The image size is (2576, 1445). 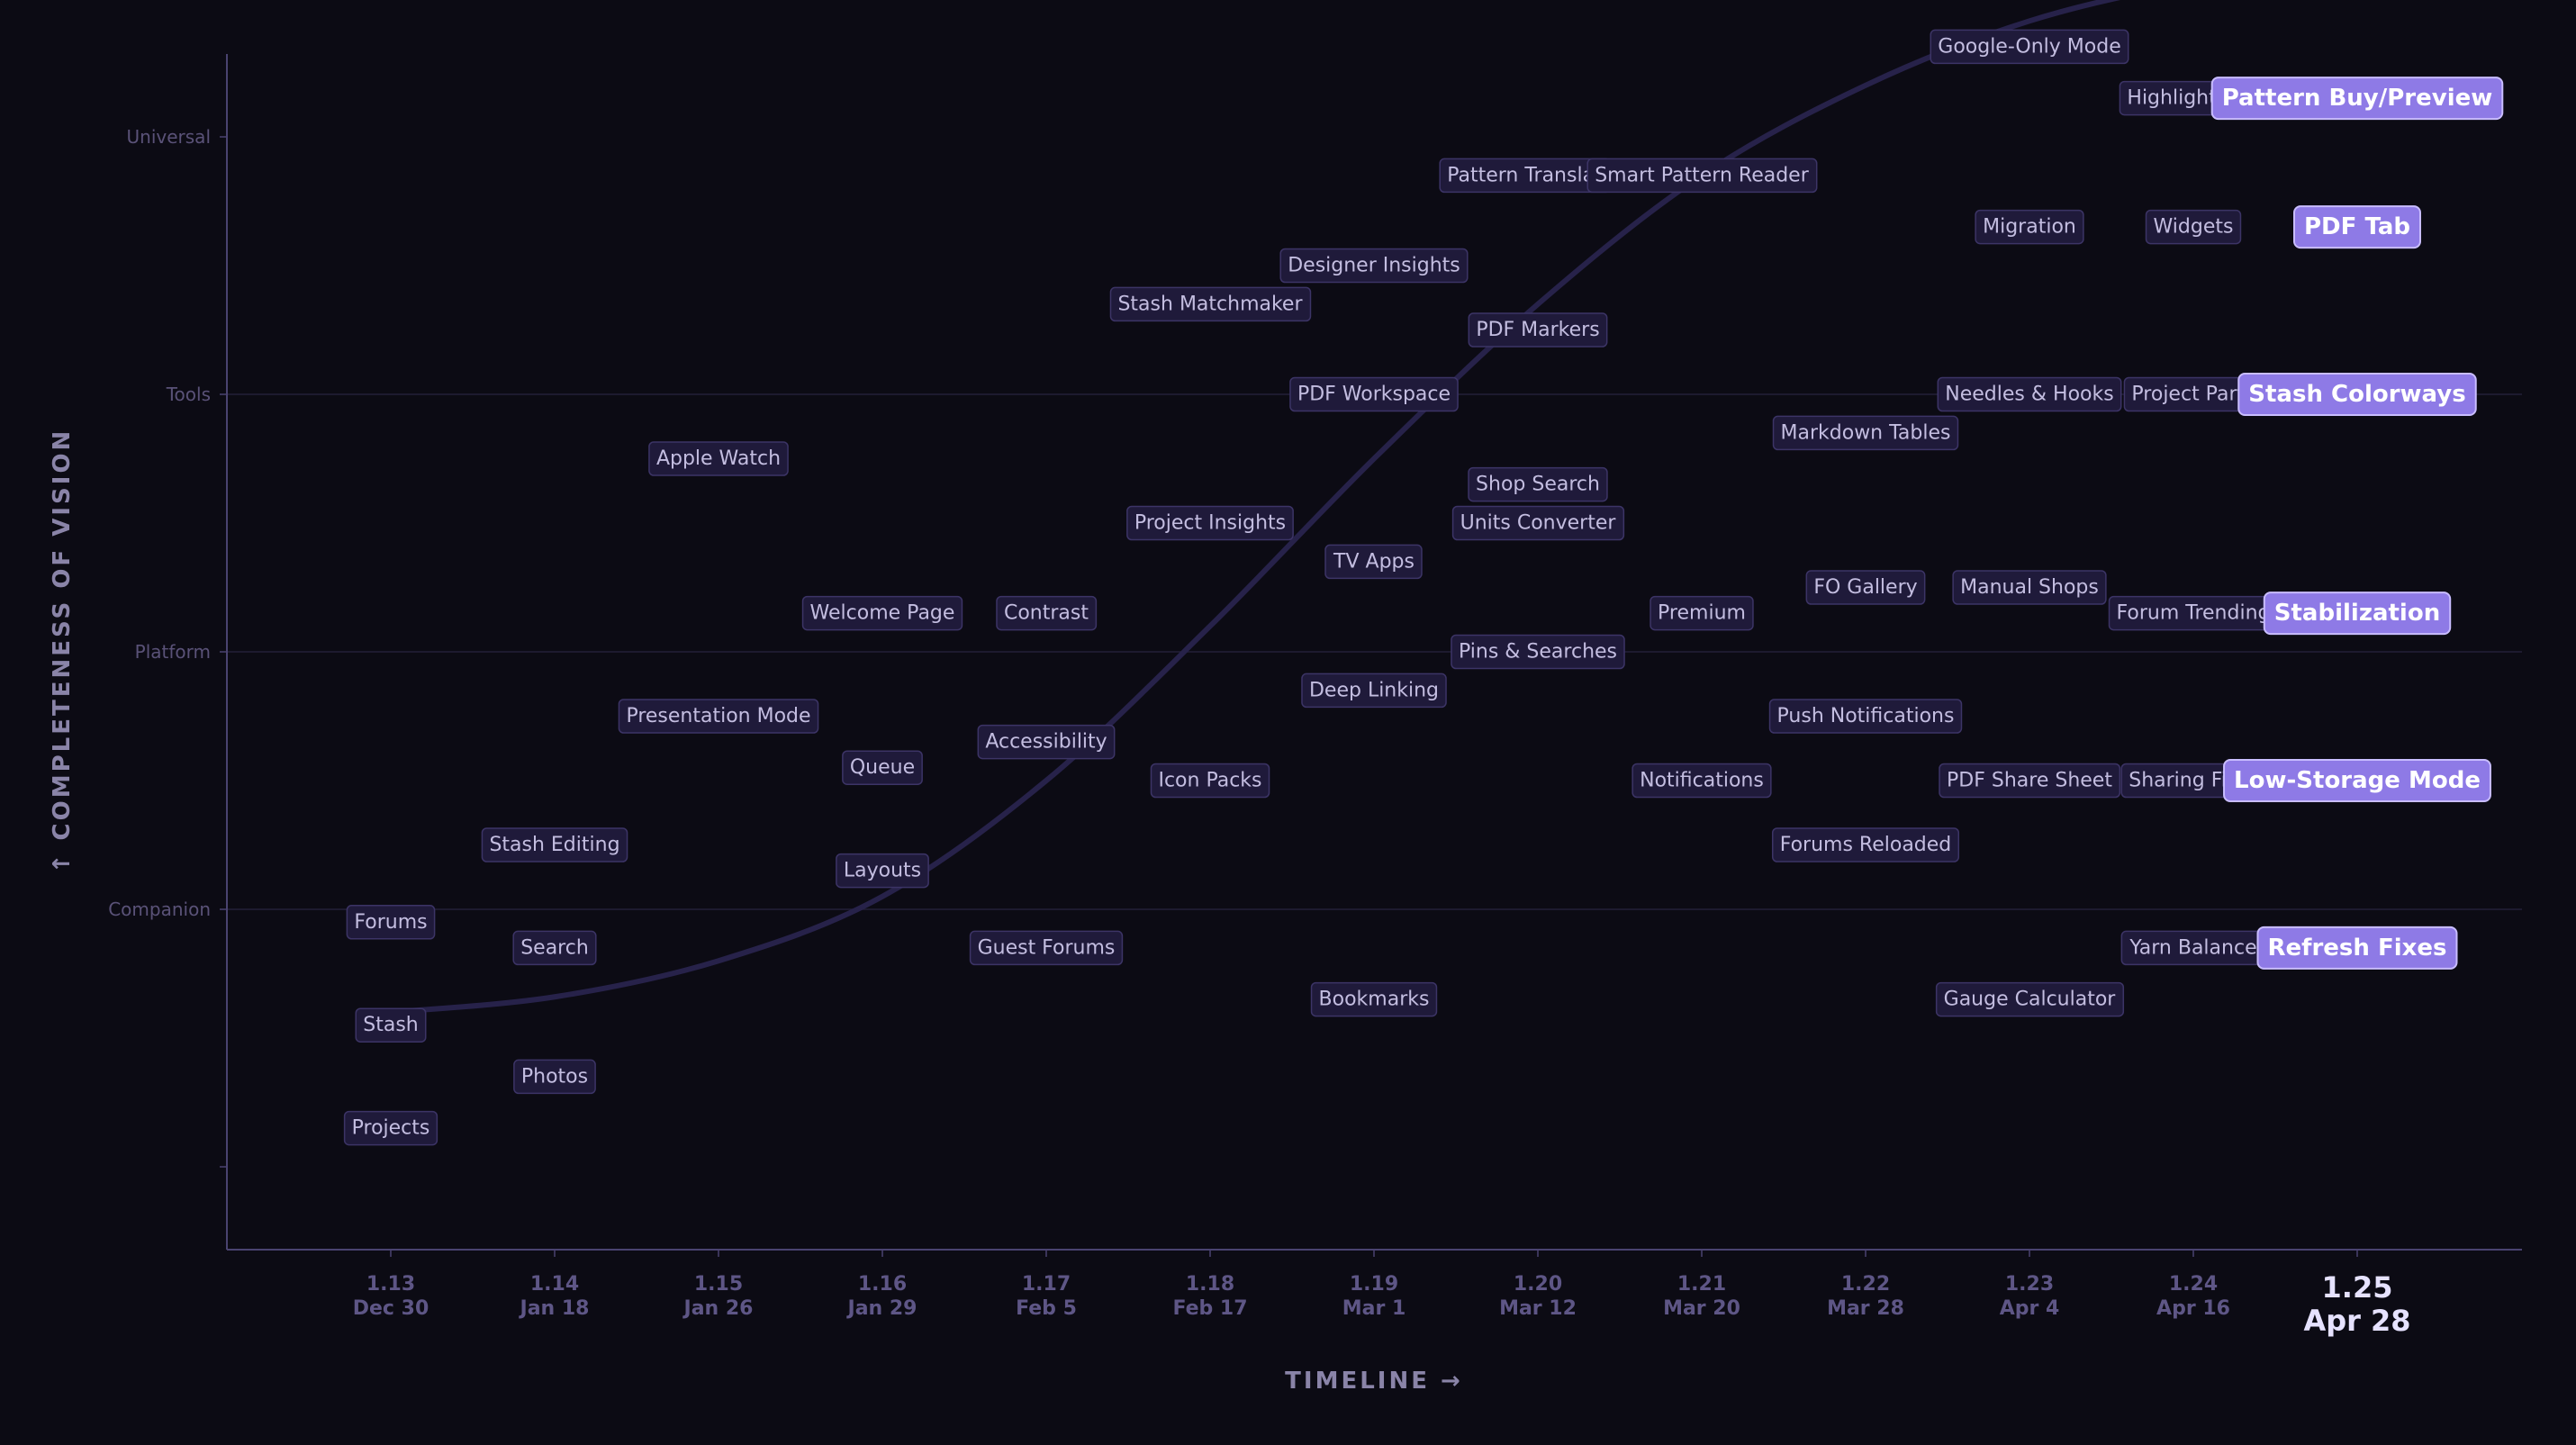 I want to click on feature-label-widgets: Widgets, so click(x=2193, y=227).